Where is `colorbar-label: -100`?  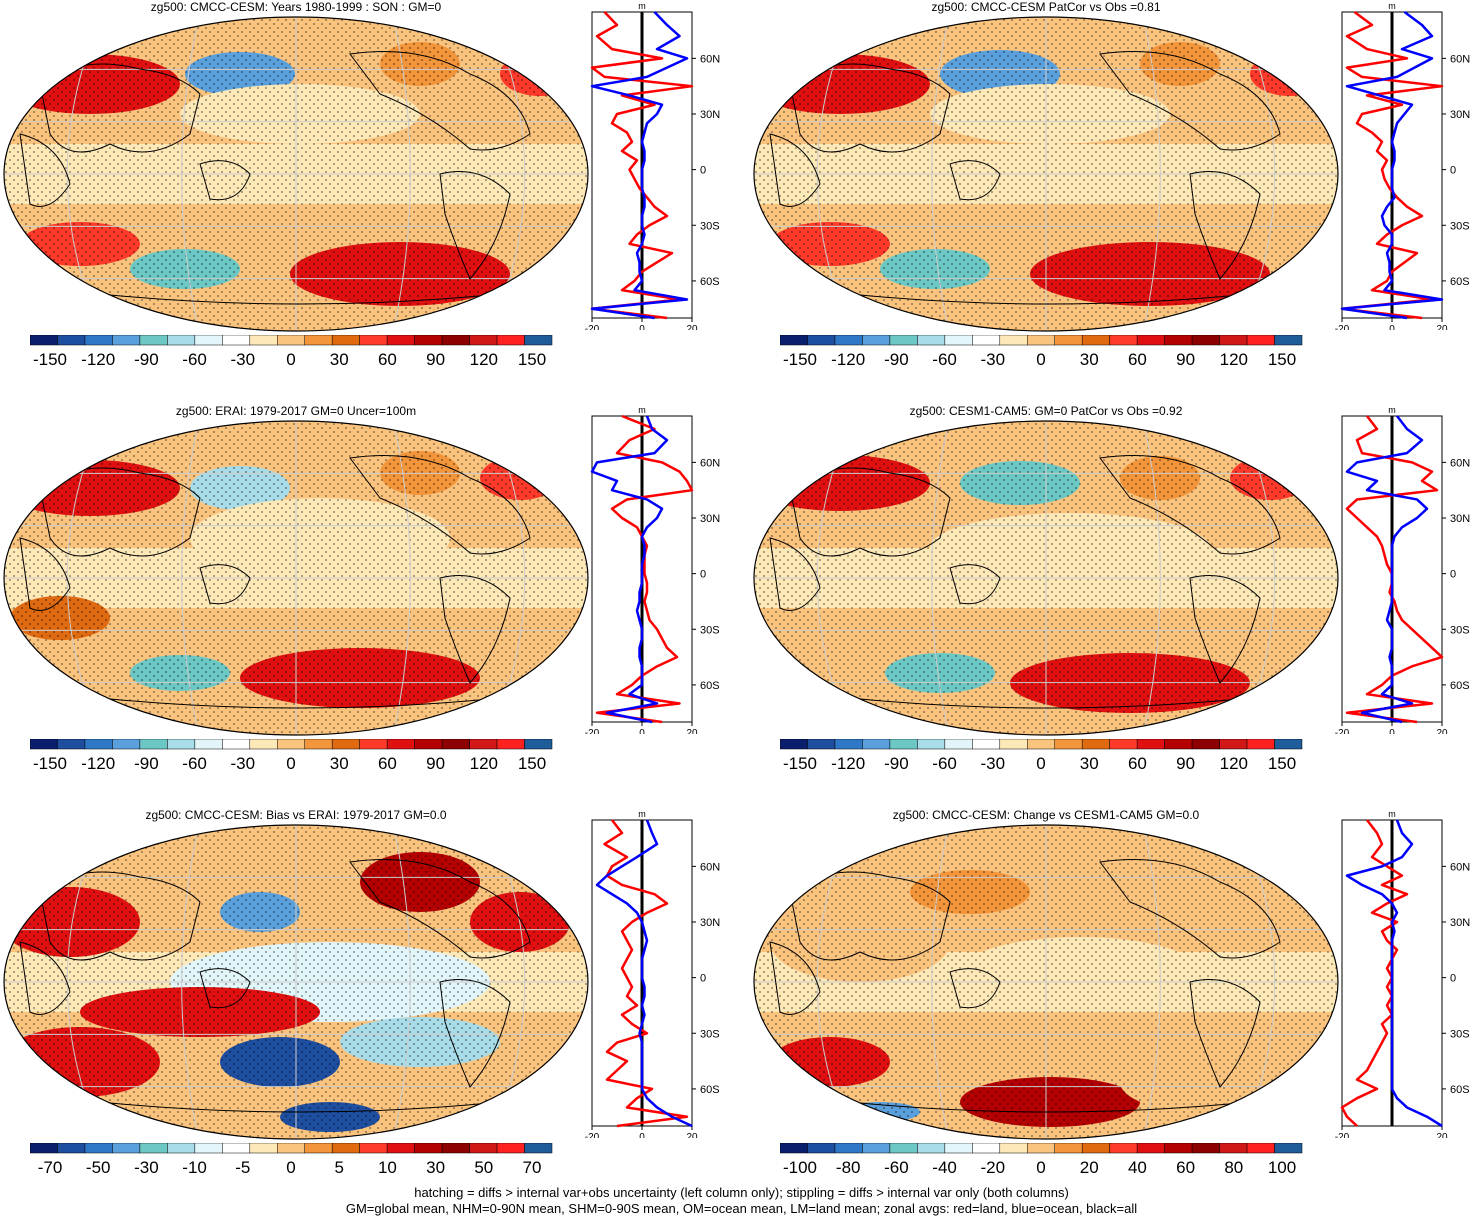
colorbar-label: -100 is located at coordinates (800, 1167).